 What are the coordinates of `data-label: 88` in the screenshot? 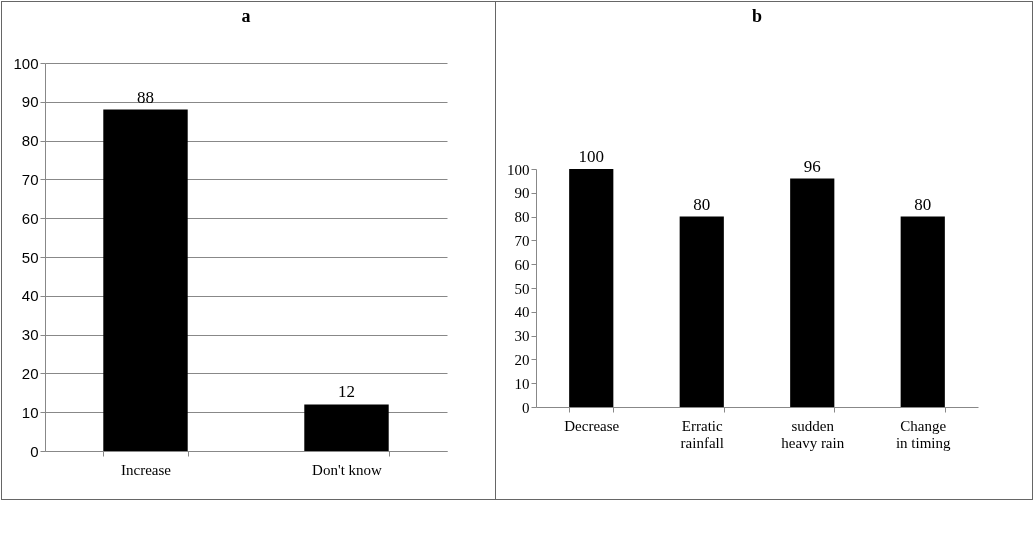 It's located at (145, 97).